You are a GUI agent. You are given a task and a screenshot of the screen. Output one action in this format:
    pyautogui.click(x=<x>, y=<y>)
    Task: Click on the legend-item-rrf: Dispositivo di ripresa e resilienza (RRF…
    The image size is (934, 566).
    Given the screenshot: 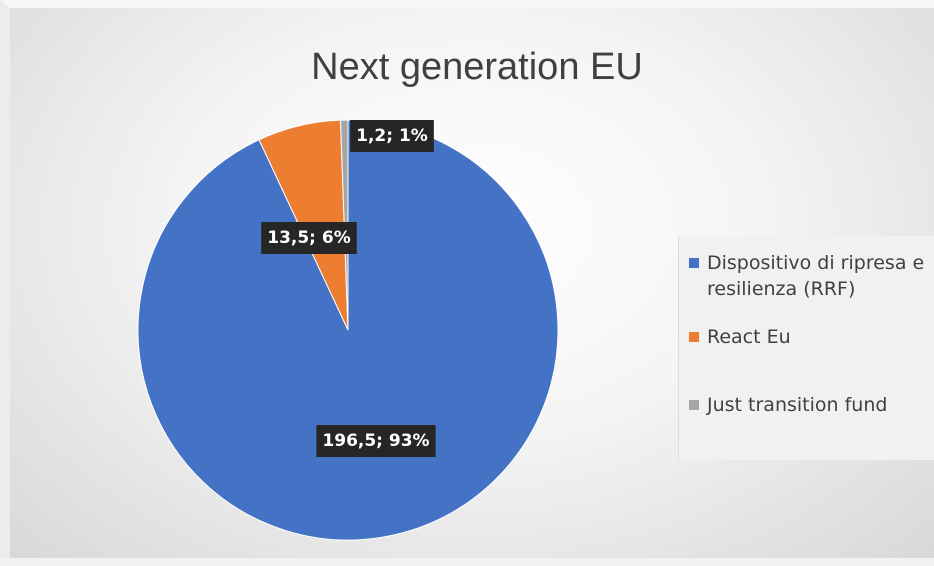 What is the action you would take?
    pyautogui.click(x=811, y=276)
    